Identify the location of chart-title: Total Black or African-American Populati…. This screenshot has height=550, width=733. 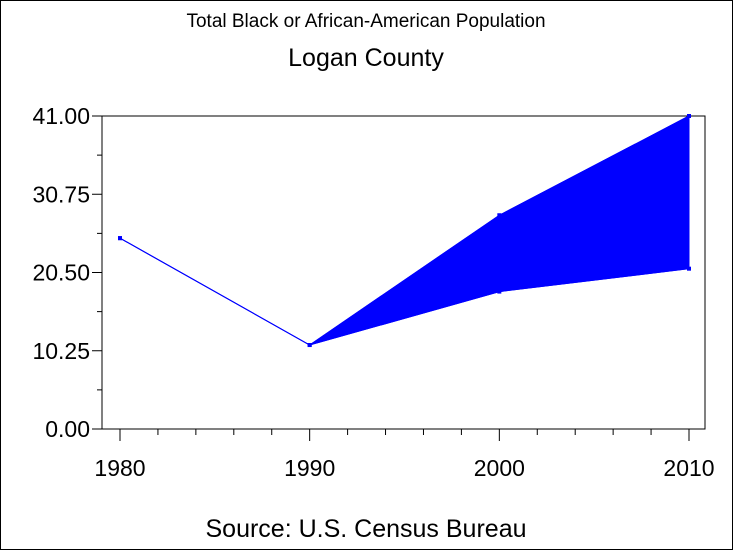
(365, 21).